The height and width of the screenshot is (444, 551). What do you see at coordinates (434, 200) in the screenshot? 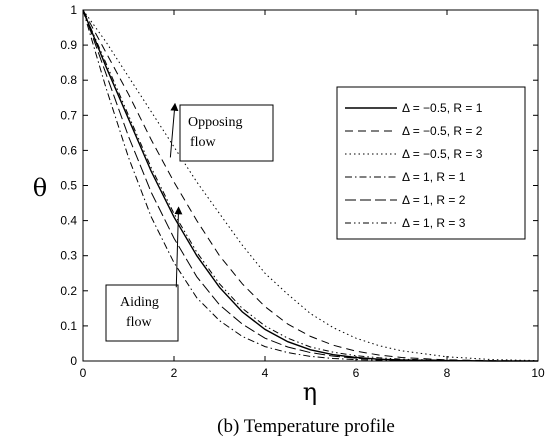
I see `legend-label-5: Δ = 1, R = 2` at bounding box center [434, 200].